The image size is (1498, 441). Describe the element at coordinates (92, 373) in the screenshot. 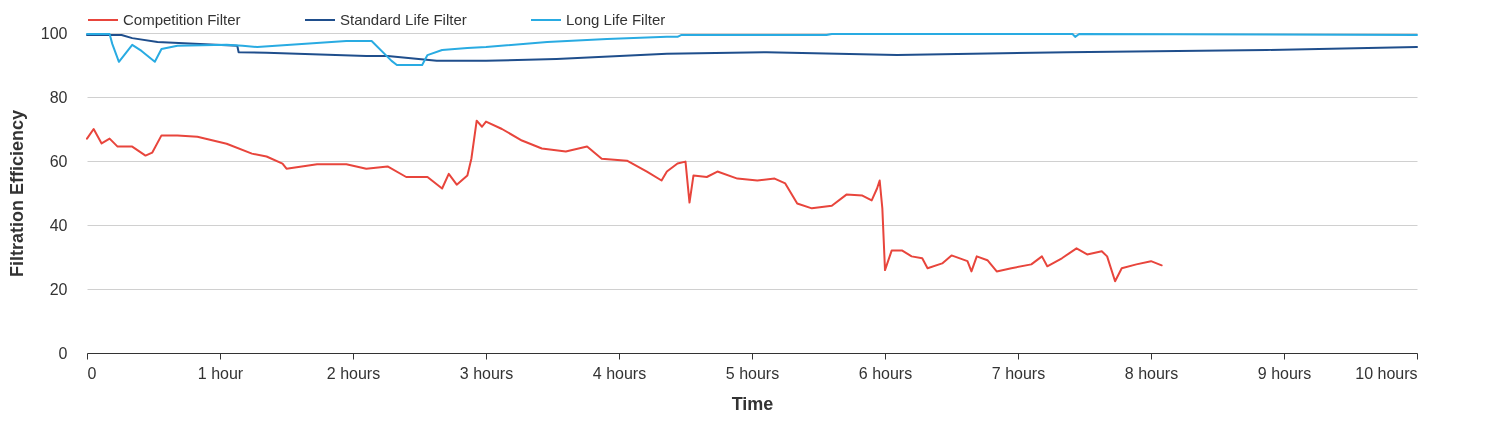

I see `x-tick-label: 0` at that location.